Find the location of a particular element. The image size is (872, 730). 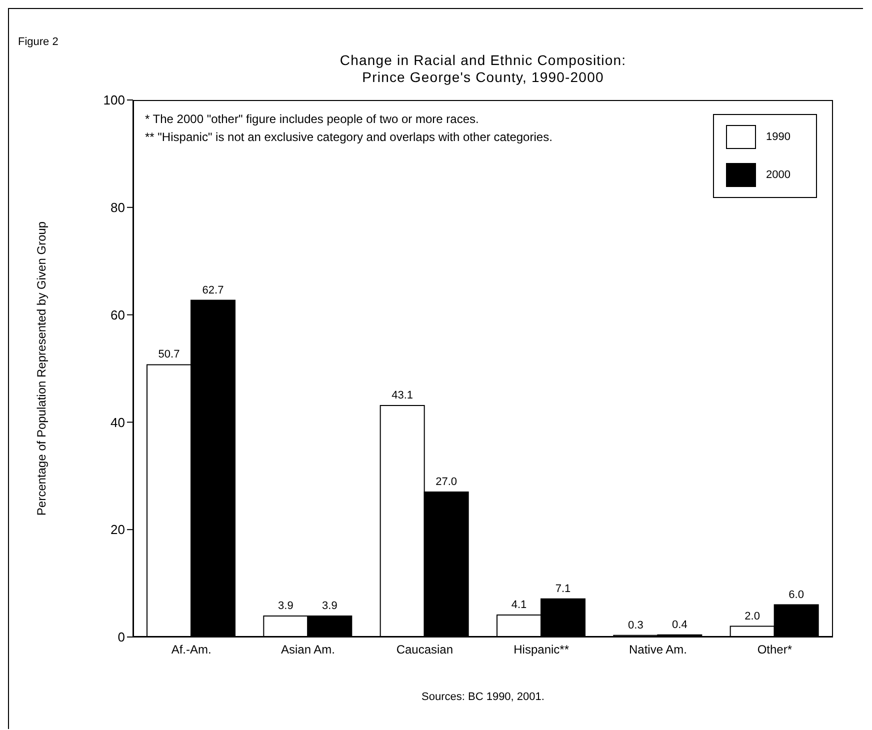

x-tick-label: Other* is located at coordinates (774, 649).